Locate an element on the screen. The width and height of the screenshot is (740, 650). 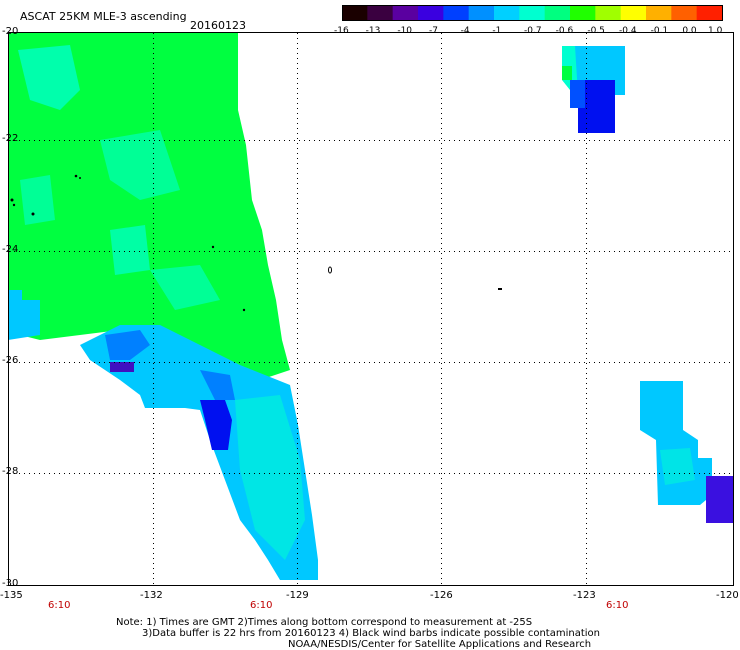
swath-west-blue-left is located at coordinates (24, 315).